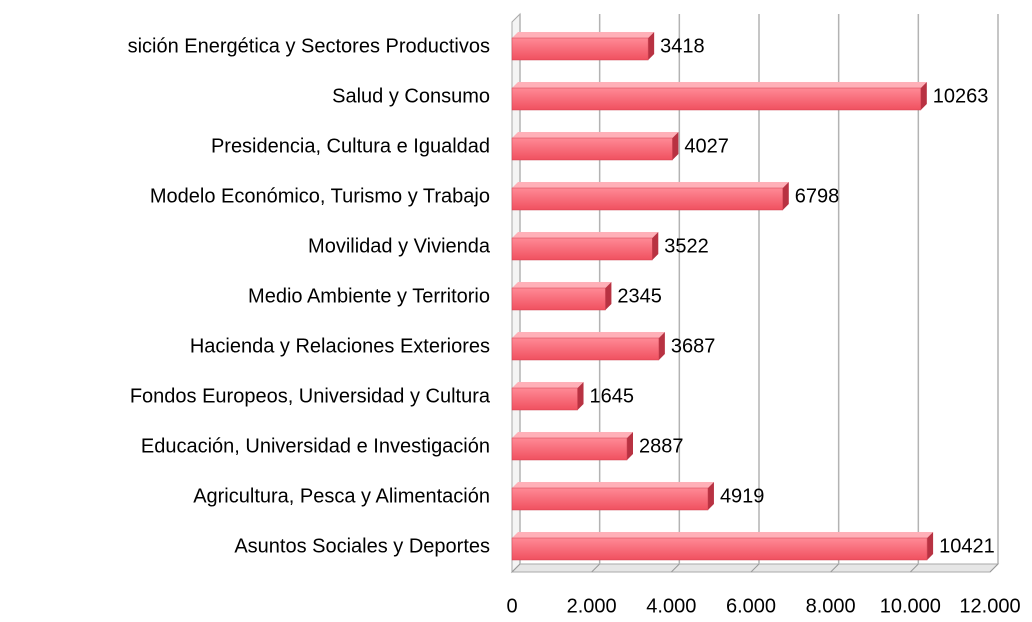 Image resolution: width=1032 pixels, height=622 pixels. I want to click on y-tick-label: Agricultura, Pesca y Alimentación, so click(341, 496).